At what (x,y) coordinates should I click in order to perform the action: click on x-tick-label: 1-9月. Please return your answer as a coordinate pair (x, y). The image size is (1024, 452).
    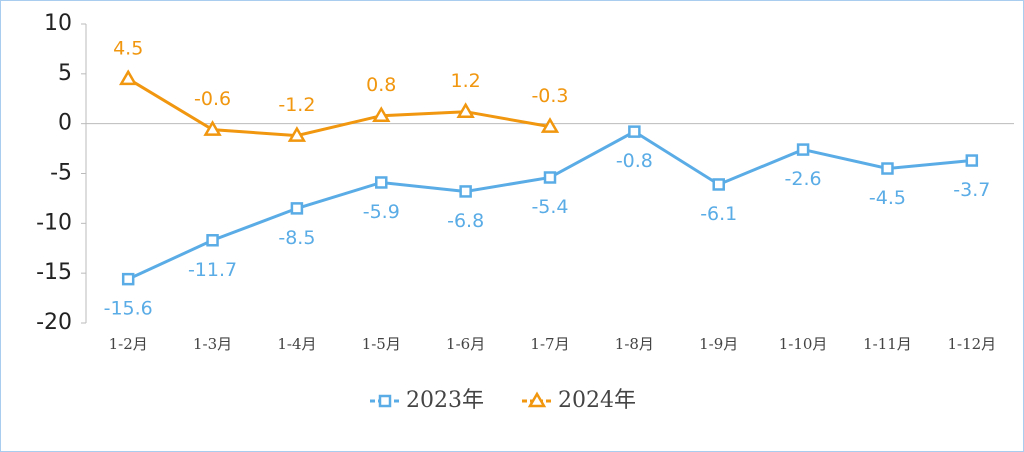
    Looking at the image, I should click on (718, 344).